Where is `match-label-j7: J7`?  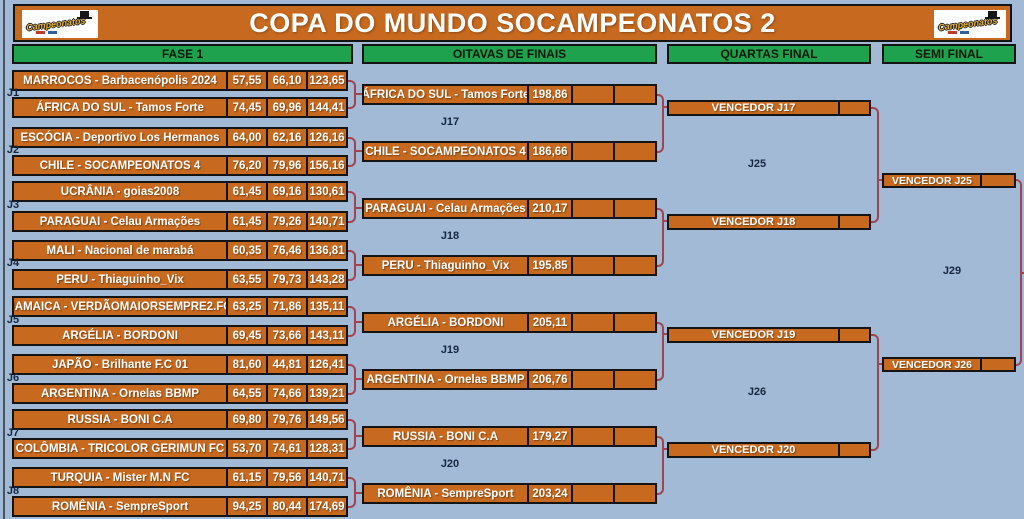
match-label-j7: J7 is located at coordinates (13, 433).